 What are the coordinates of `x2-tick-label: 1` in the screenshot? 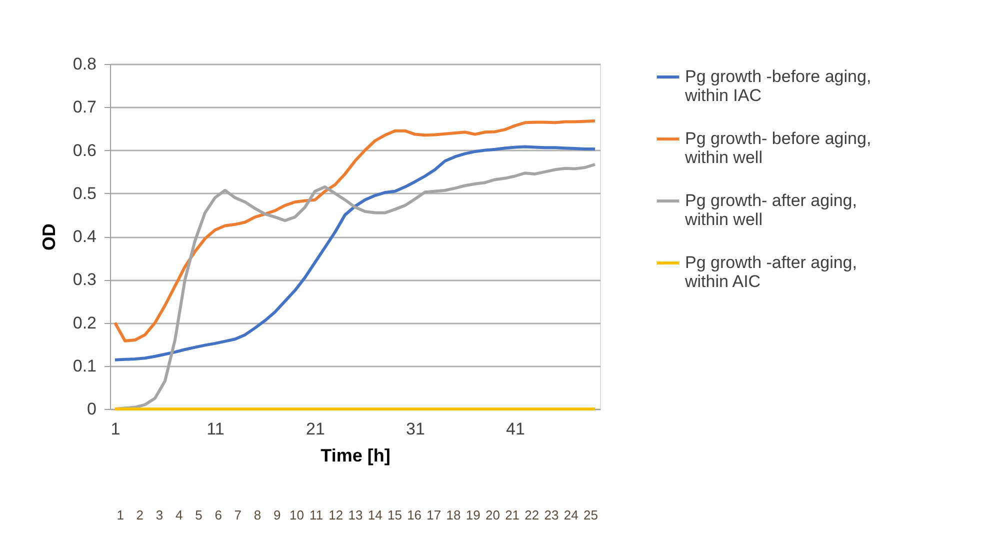 It's located at (120, 515).